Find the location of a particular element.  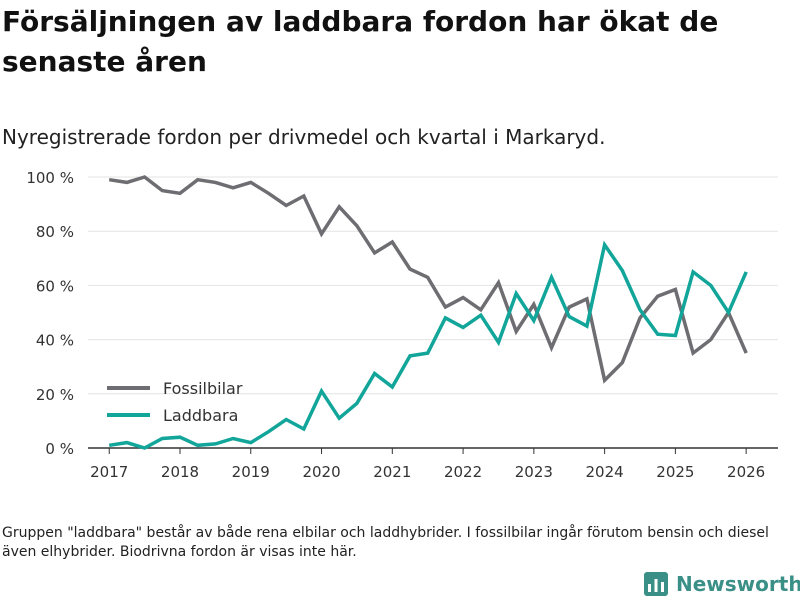

x-tick-label: 2024 is located at coordinates (605, 472).